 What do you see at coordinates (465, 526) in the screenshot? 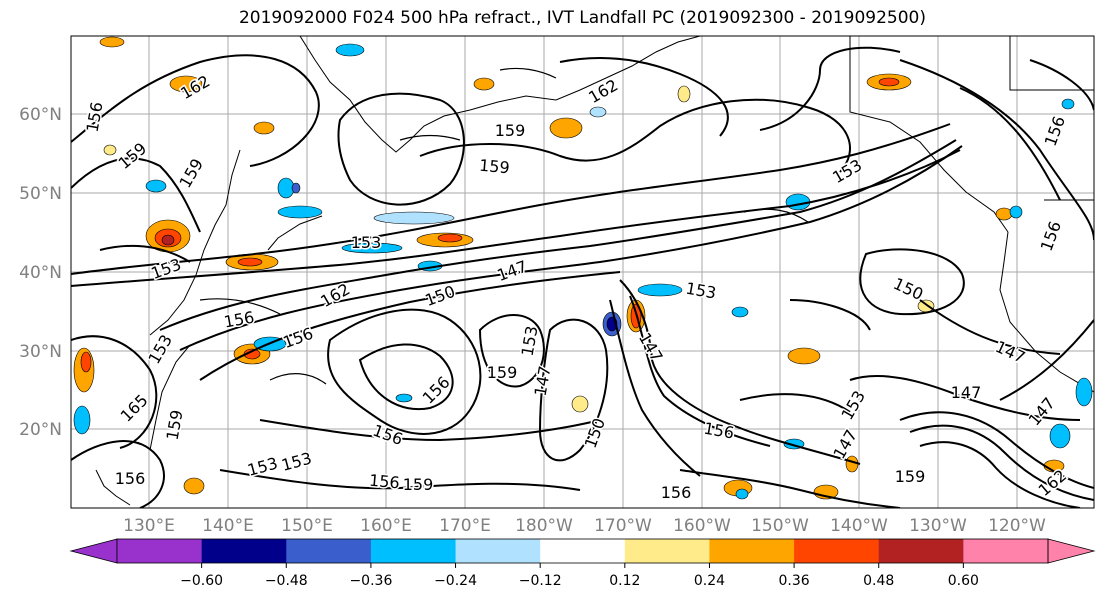
I see `lon-tick-label: 170°E` at bounding box center [465, 526].